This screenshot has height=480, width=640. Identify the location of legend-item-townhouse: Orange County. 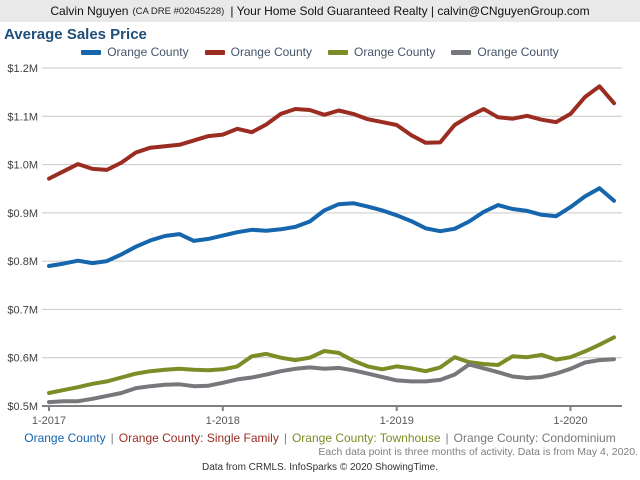
(381, 52).